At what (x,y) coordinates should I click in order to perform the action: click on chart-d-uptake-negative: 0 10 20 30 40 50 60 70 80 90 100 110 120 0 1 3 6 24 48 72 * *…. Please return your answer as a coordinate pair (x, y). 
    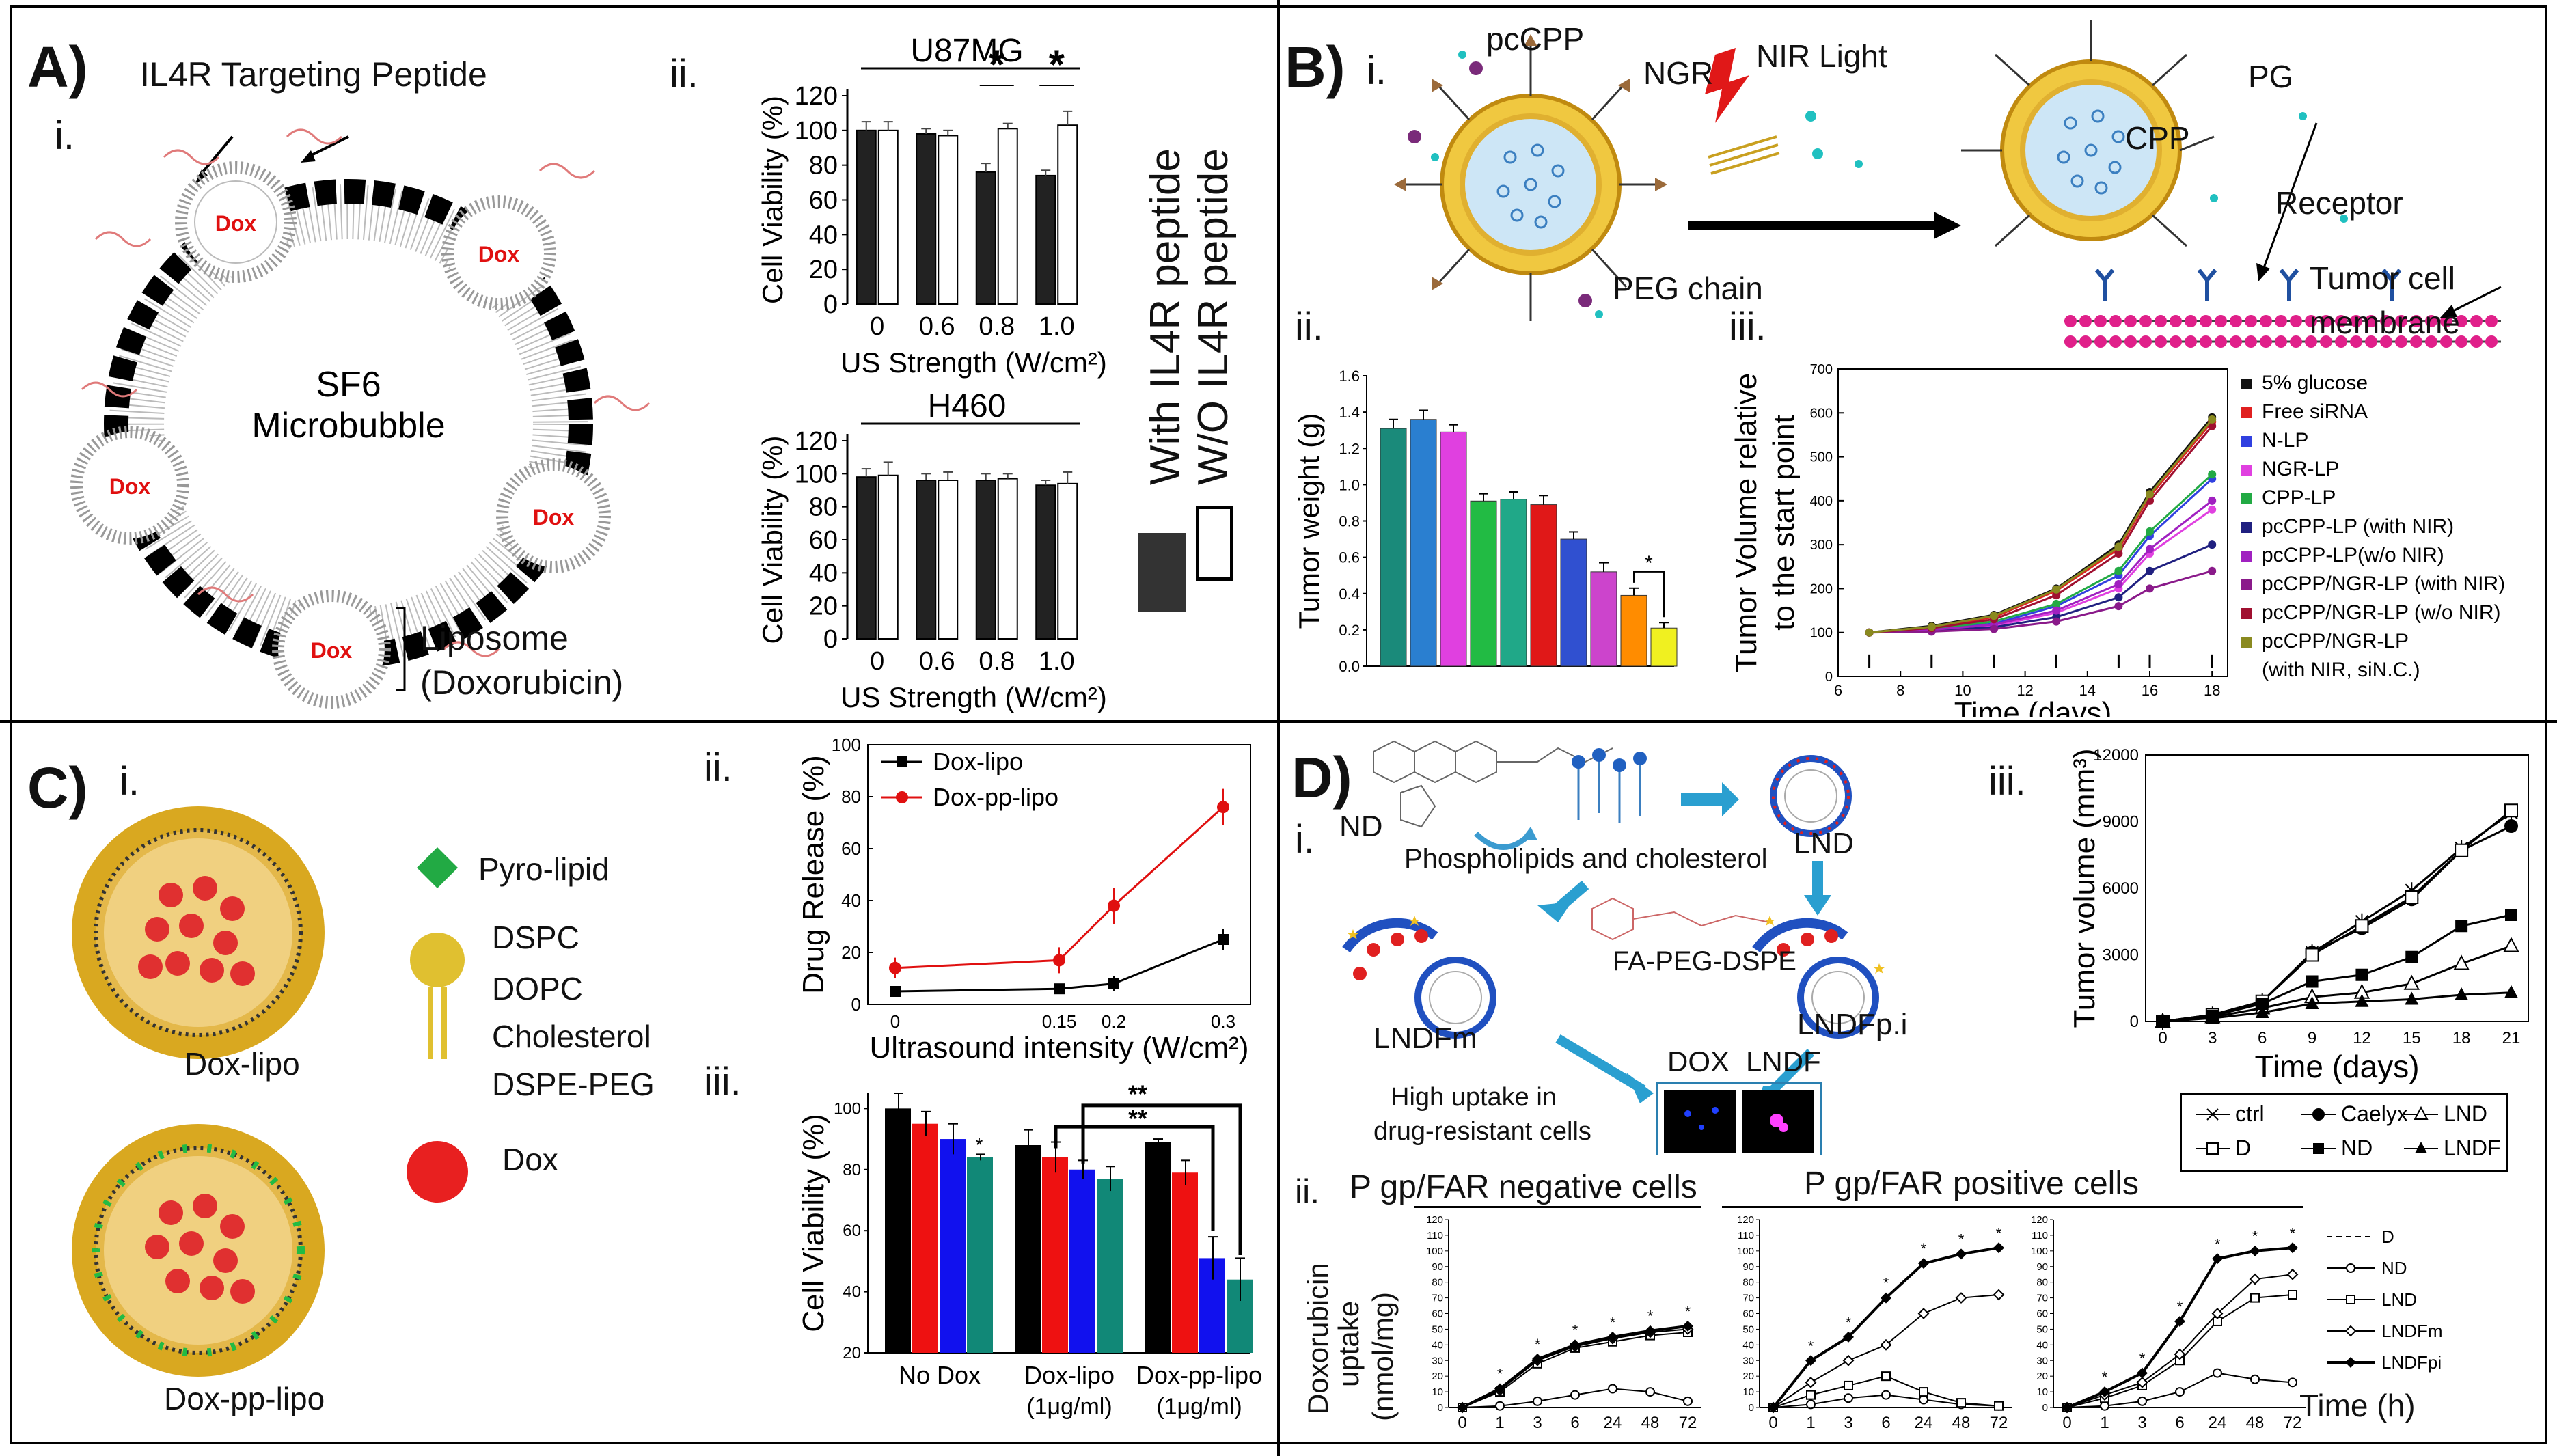
    Looking at the image, I should click on (1563, 1323).